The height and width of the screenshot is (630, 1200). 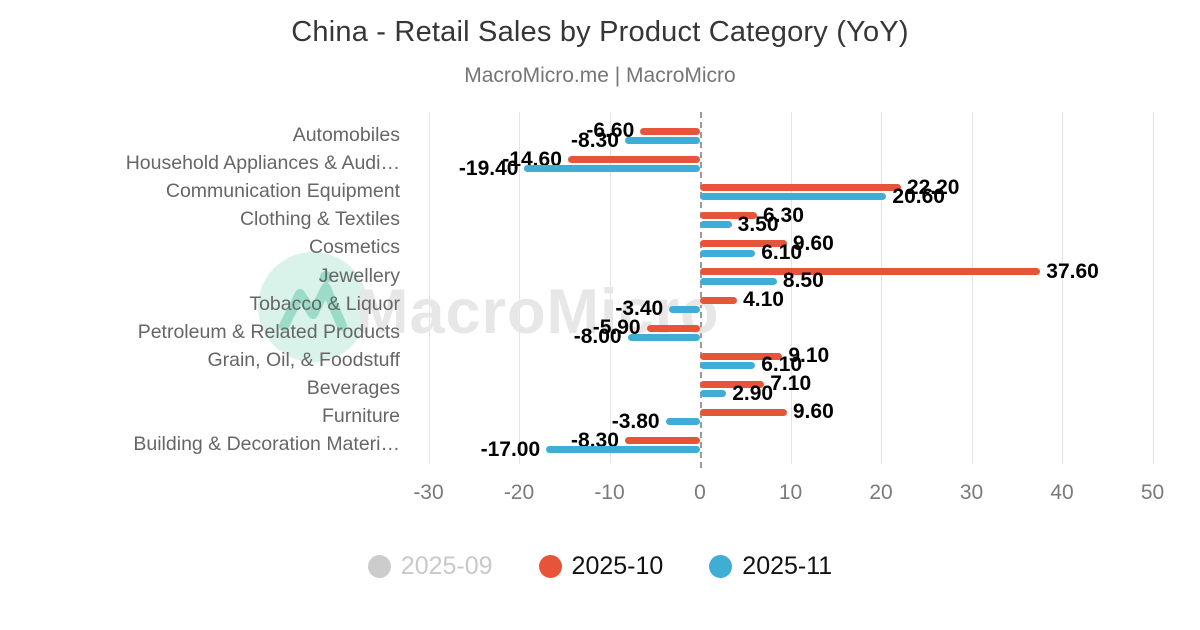 I want to click on macromicro-m-icon, so click(x=313, y=301).